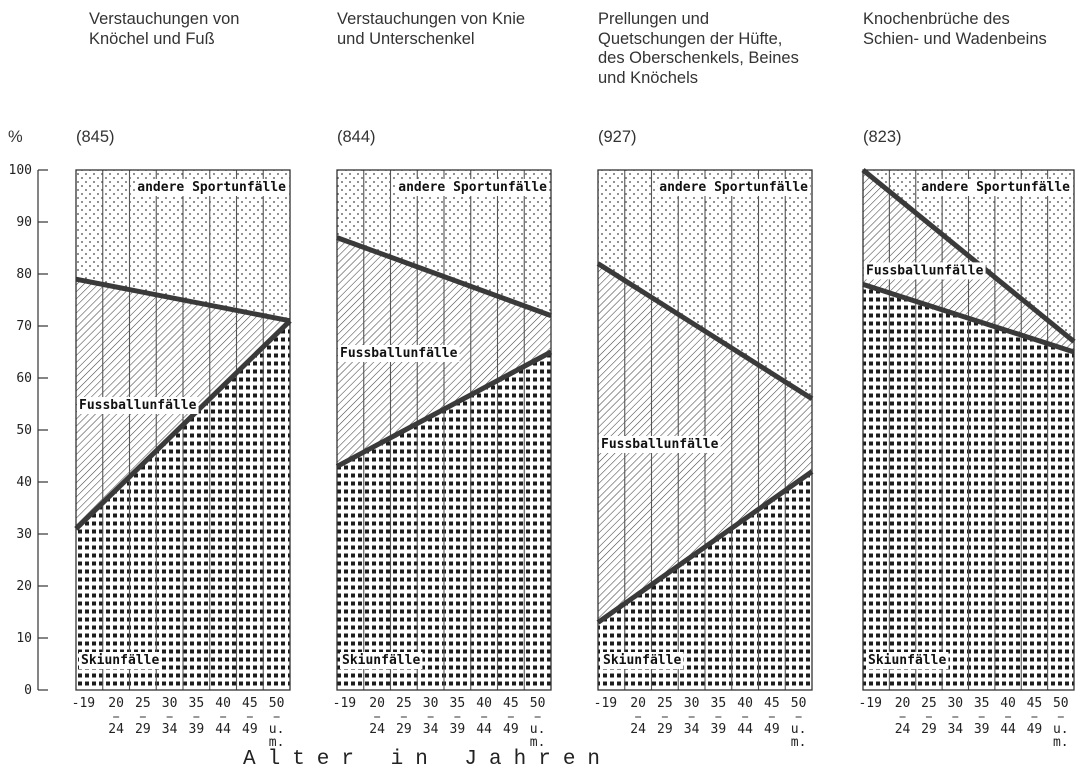 This screenshot has width=1076, height=774. Describe the element at coordinates (24, 482) in the screenshot. I see `y-tick-label: 40` at that location.